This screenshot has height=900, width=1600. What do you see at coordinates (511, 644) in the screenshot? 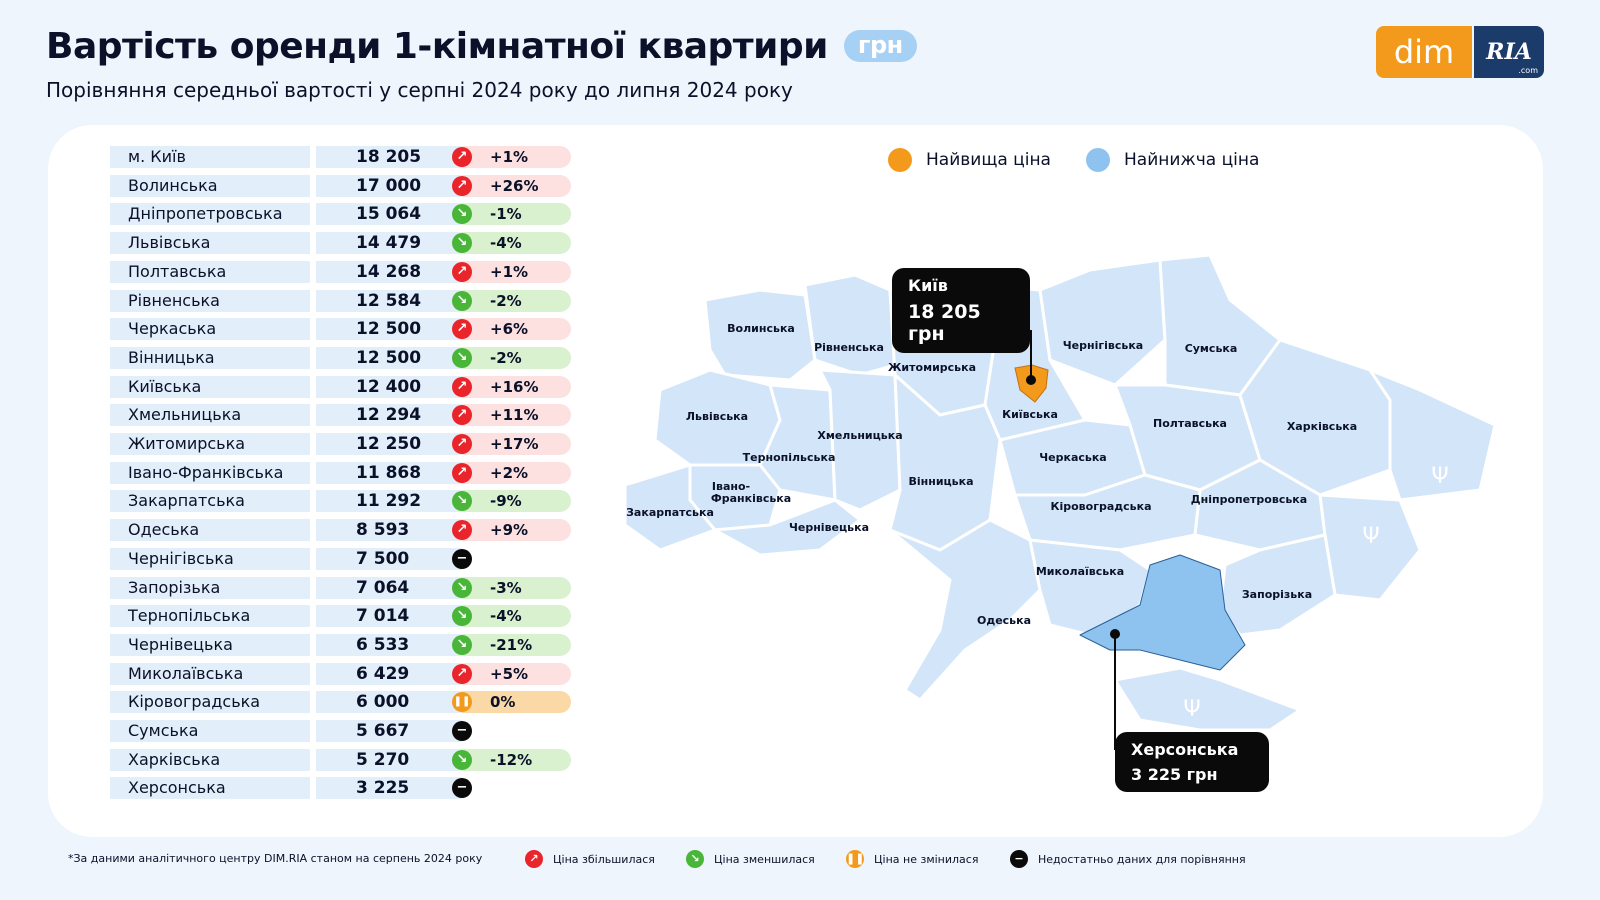
I see `change-percent: -21%` at bounding box center [511, 644].